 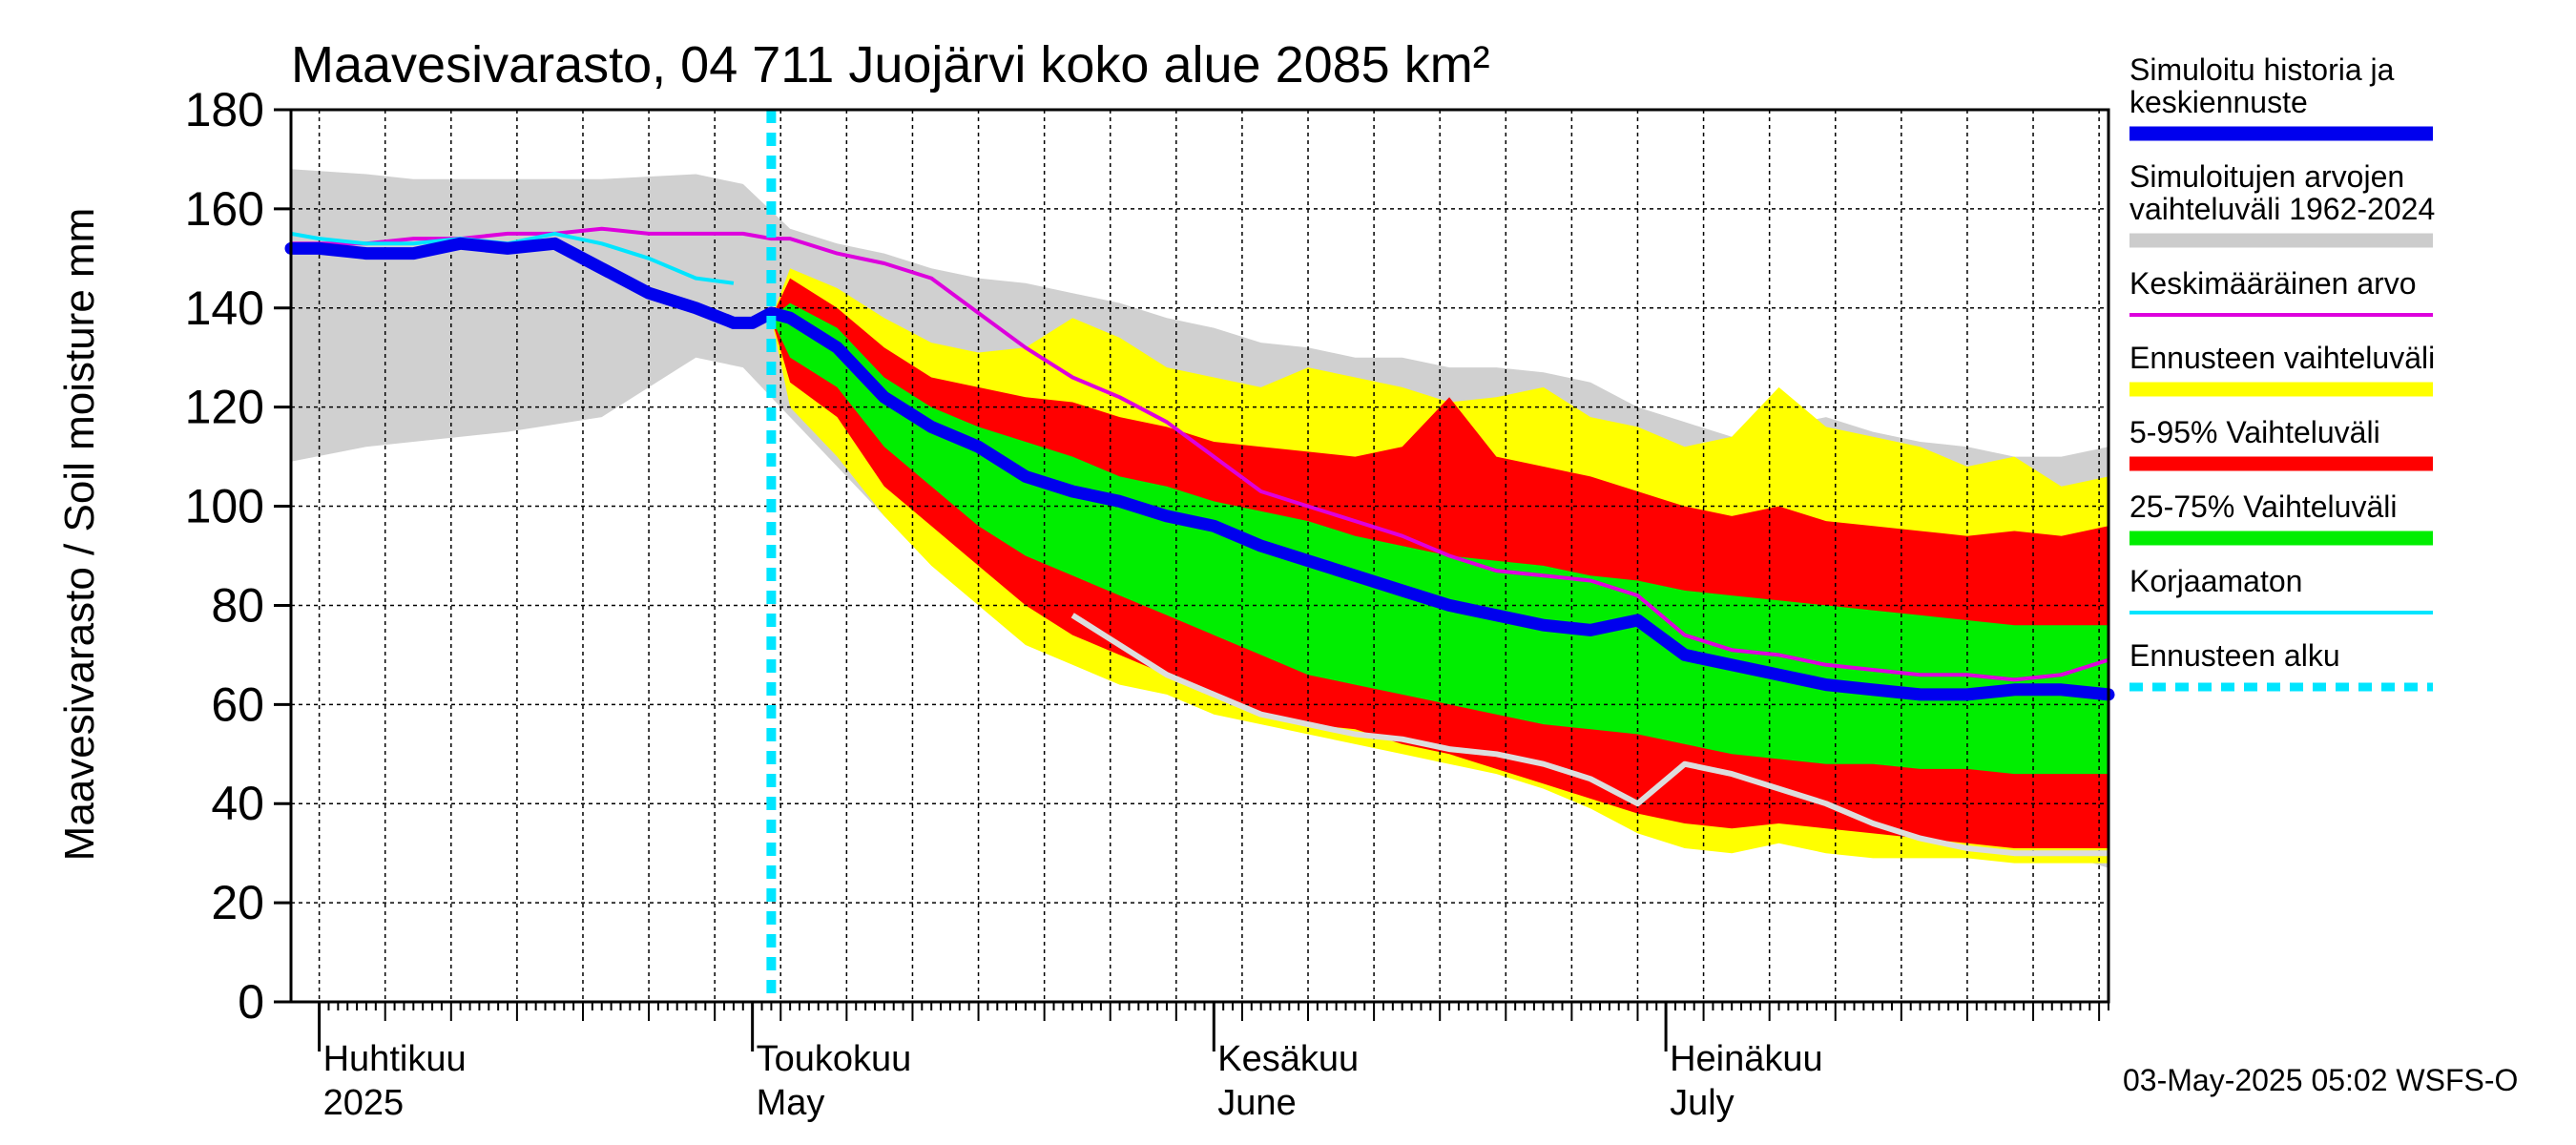 I want to click on month-label-1: Toukokuu, so click(x=834, y=1059).